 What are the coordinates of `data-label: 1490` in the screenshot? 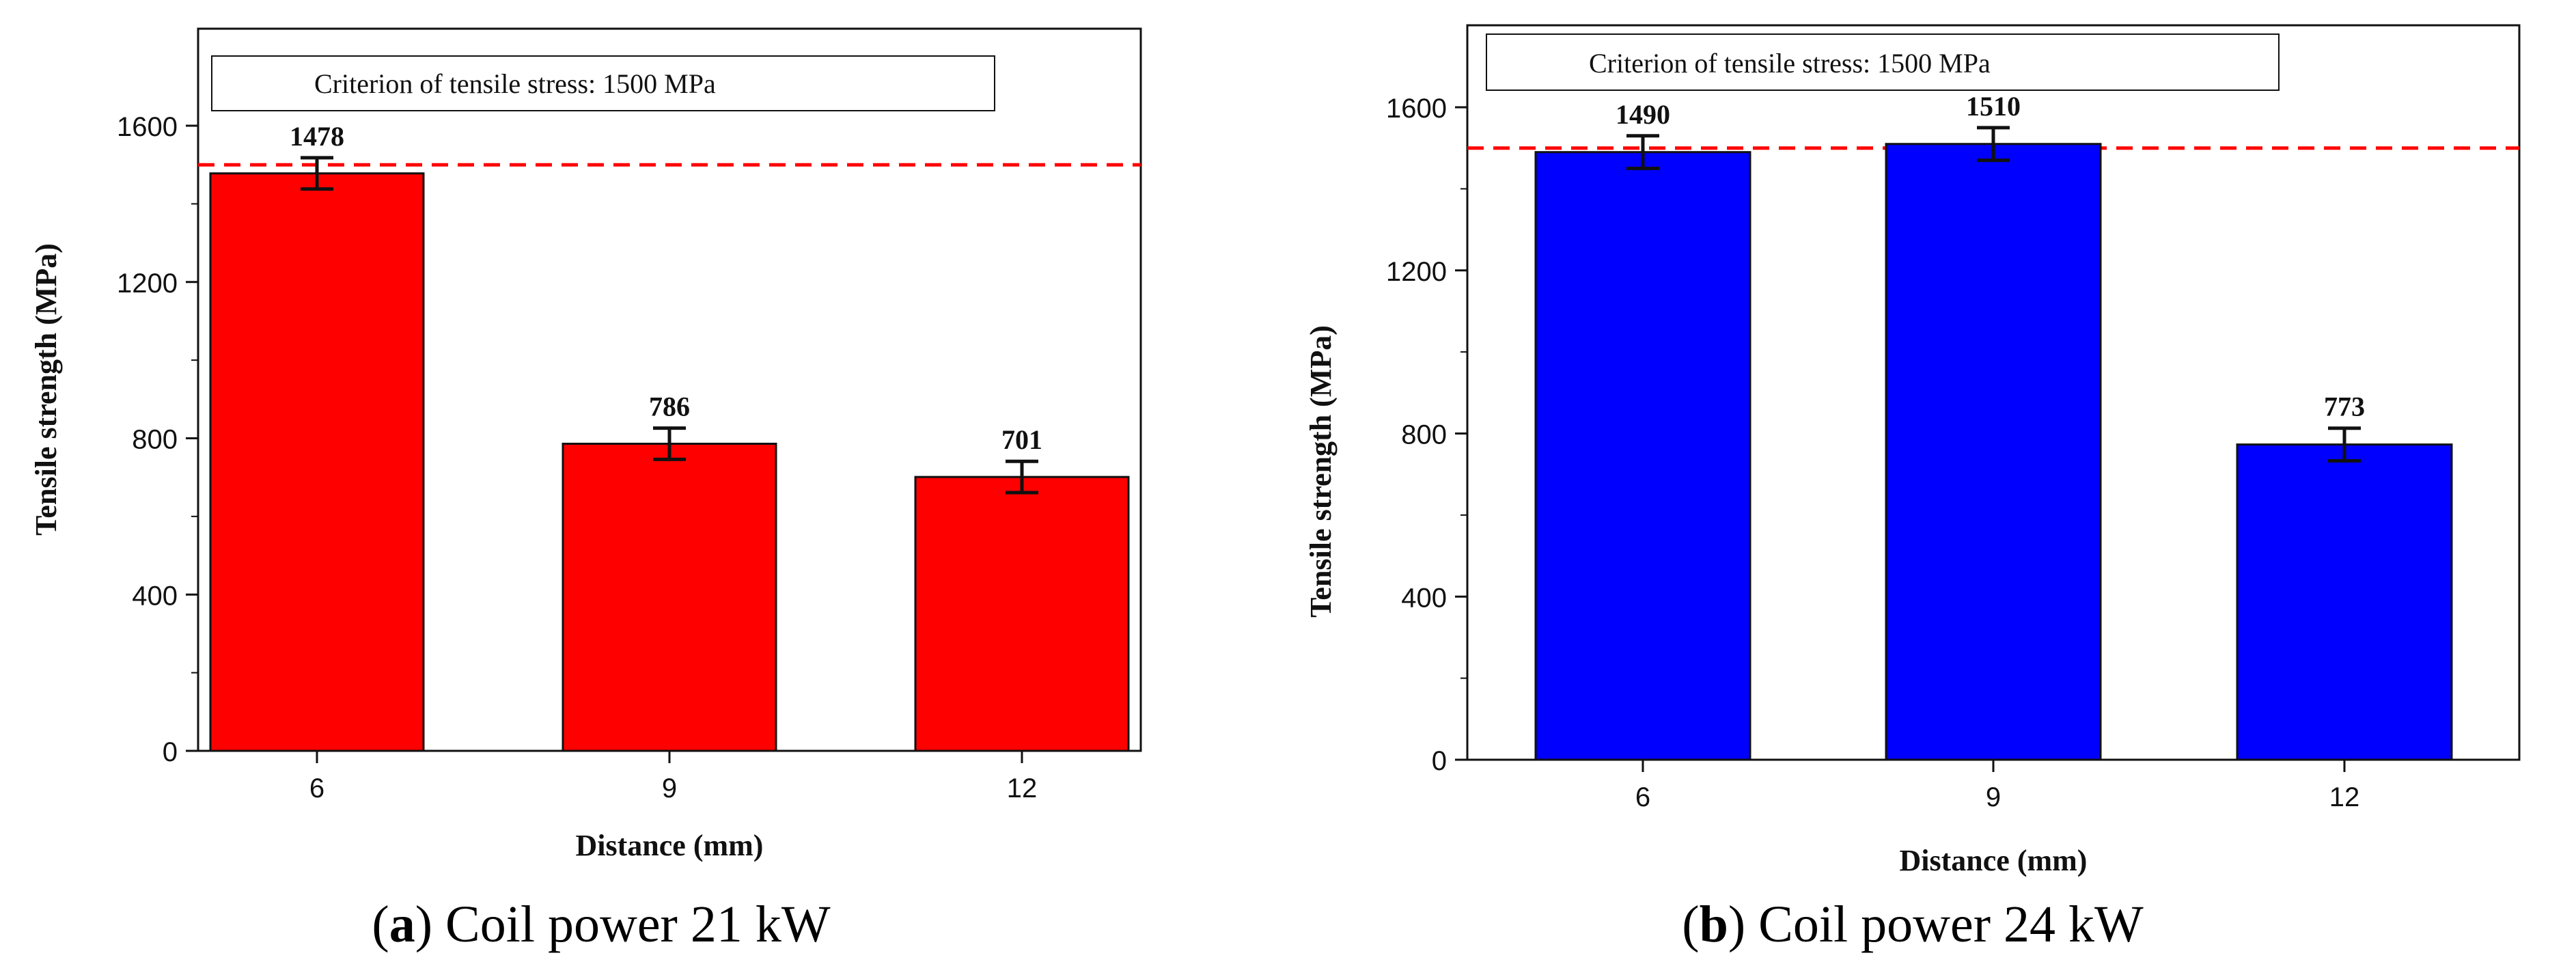 It's located at (1643, 114).